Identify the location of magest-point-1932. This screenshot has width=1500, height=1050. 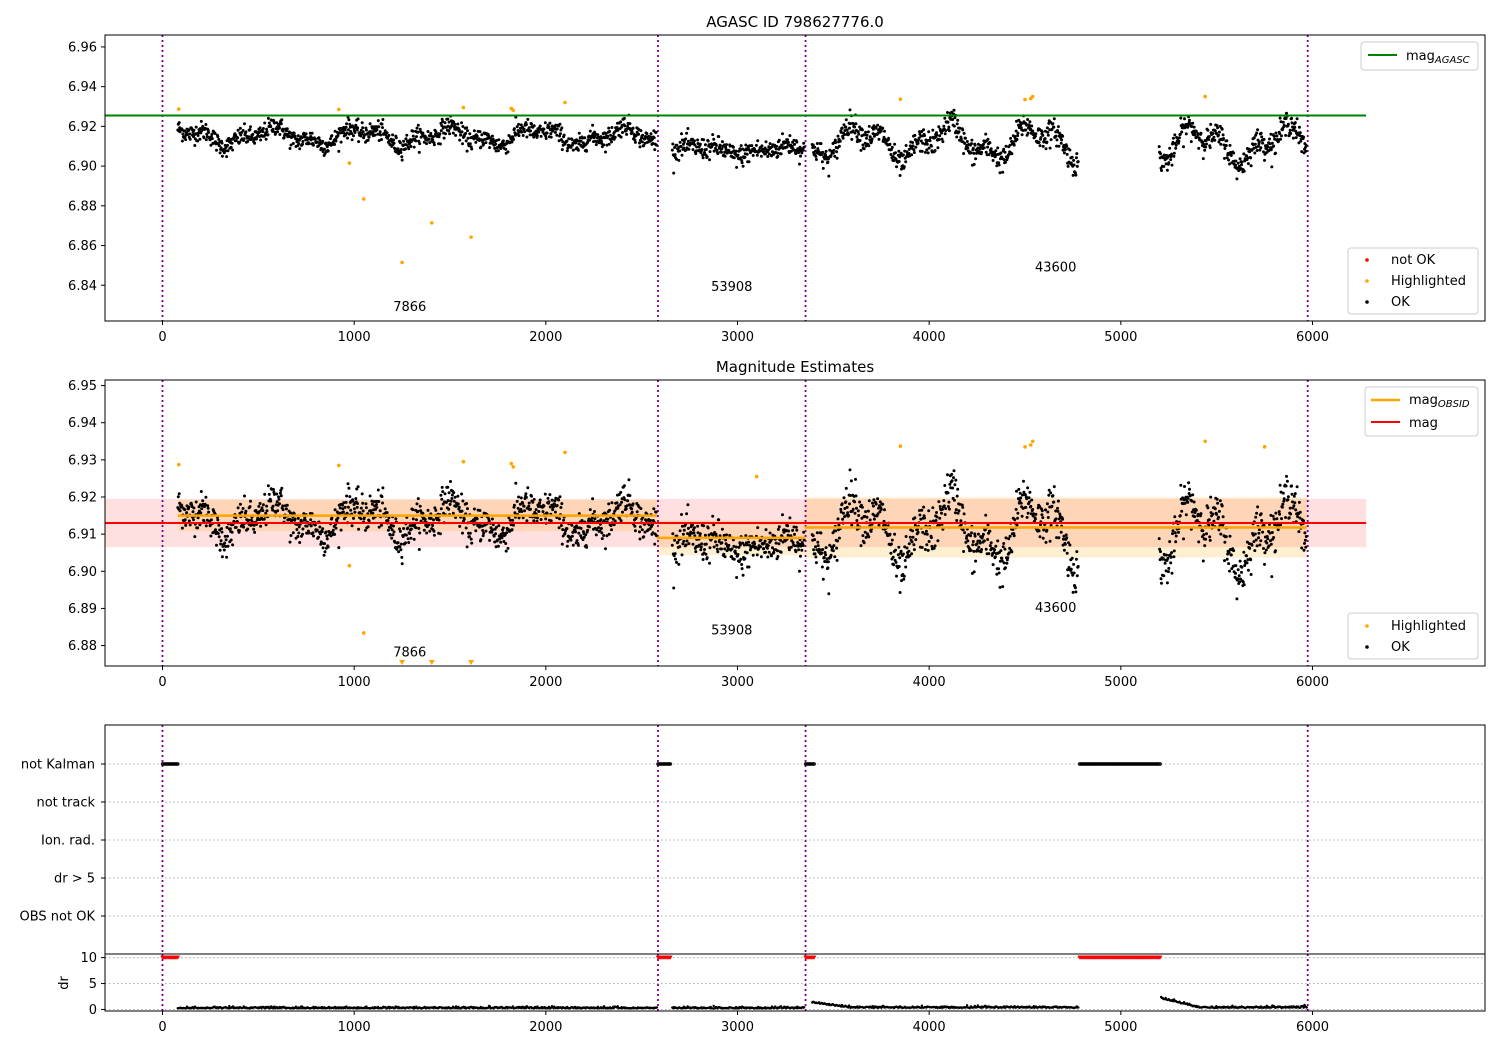
(1170, 542).